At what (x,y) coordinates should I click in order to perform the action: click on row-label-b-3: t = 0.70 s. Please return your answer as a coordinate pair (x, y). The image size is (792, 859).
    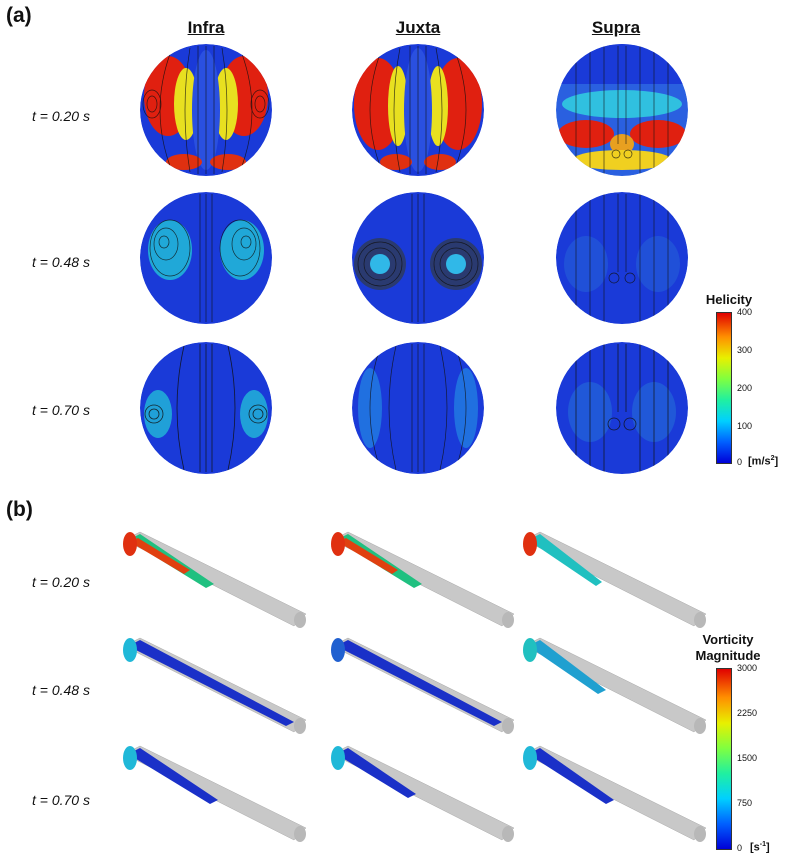
    Looking at the image, I should click on (61, 800).